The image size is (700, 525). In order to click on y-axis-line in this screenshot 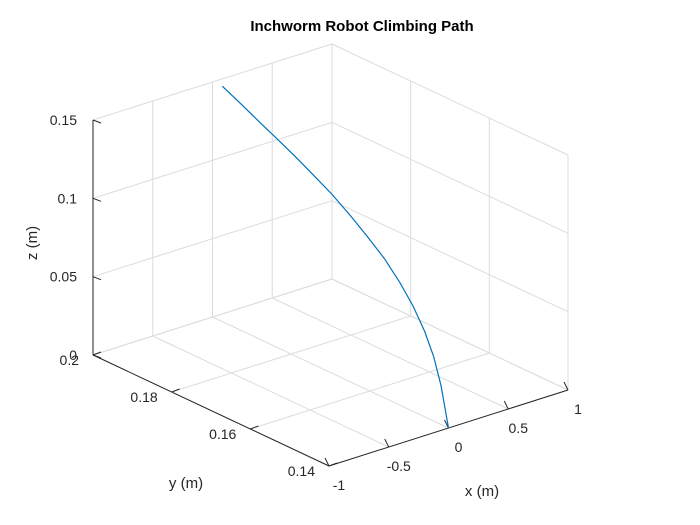, I will do `click(211, 410)`.